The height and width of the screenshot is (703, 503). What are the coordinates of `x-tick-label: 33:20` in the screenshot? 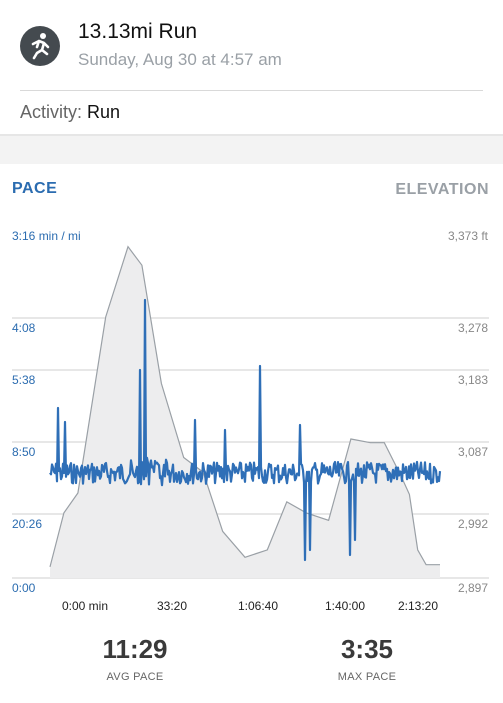 It's located at (172, 606).